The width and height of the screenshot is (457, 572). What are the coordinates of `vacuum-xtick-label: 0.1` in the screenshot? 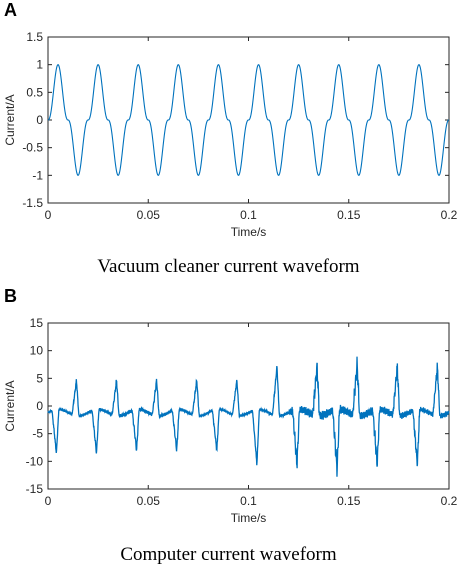 It's located at (248, 215).